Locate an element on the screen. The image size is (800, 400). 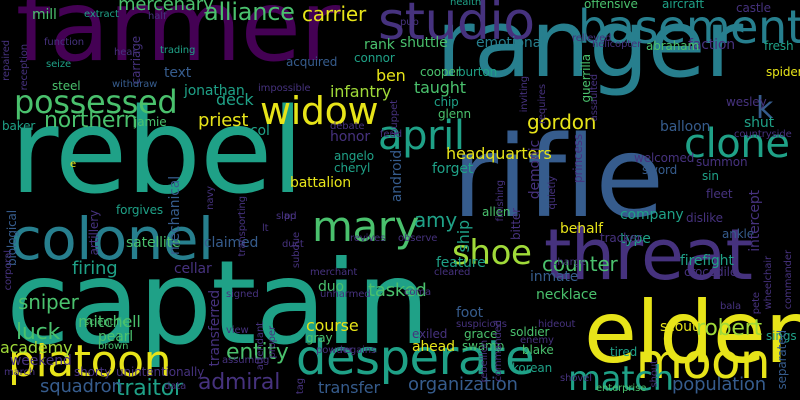
word-hear: hear is located at coordinates (125, 52).